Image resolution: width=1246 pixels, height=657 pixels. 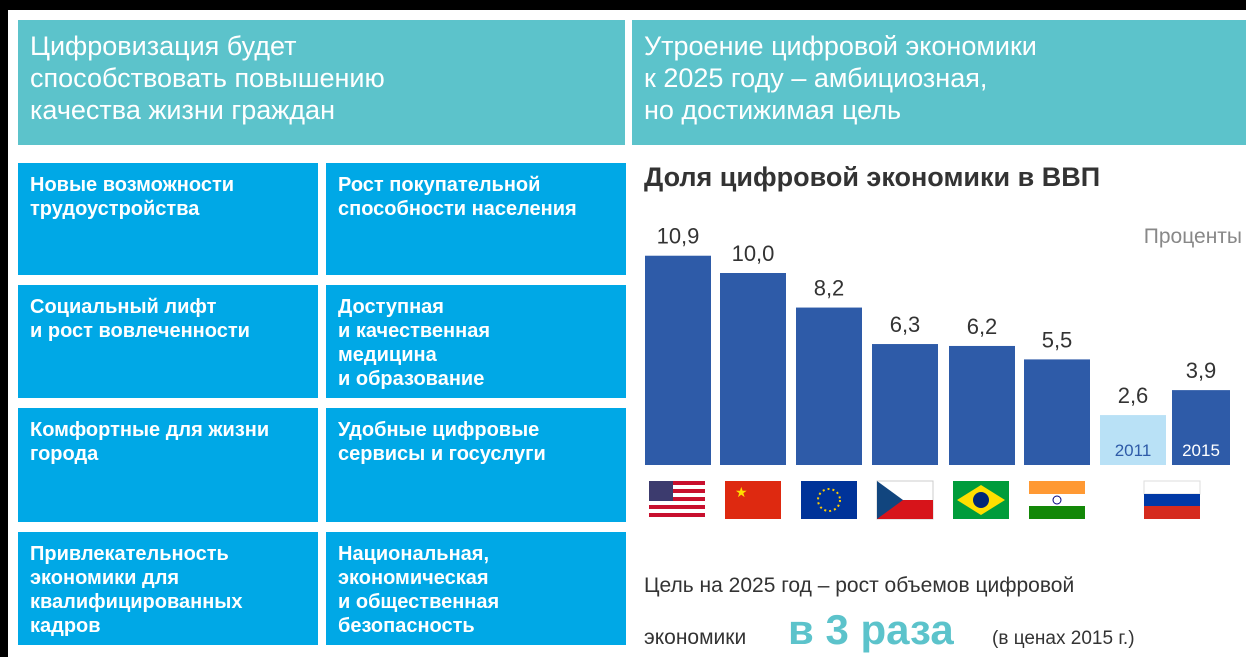 What do you see at coordinates (678, 236) in the screenshot?
I see `value-label: 10,9` at bounding box center [678, 236].